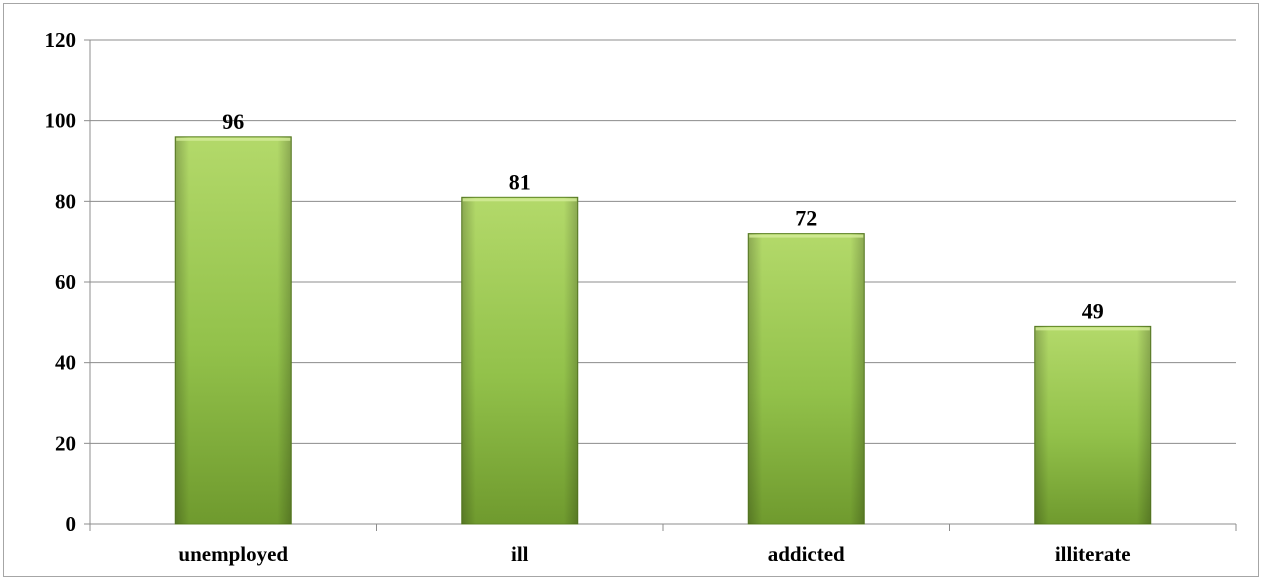  I want to click on bar-unemployed, so click(233, 330).